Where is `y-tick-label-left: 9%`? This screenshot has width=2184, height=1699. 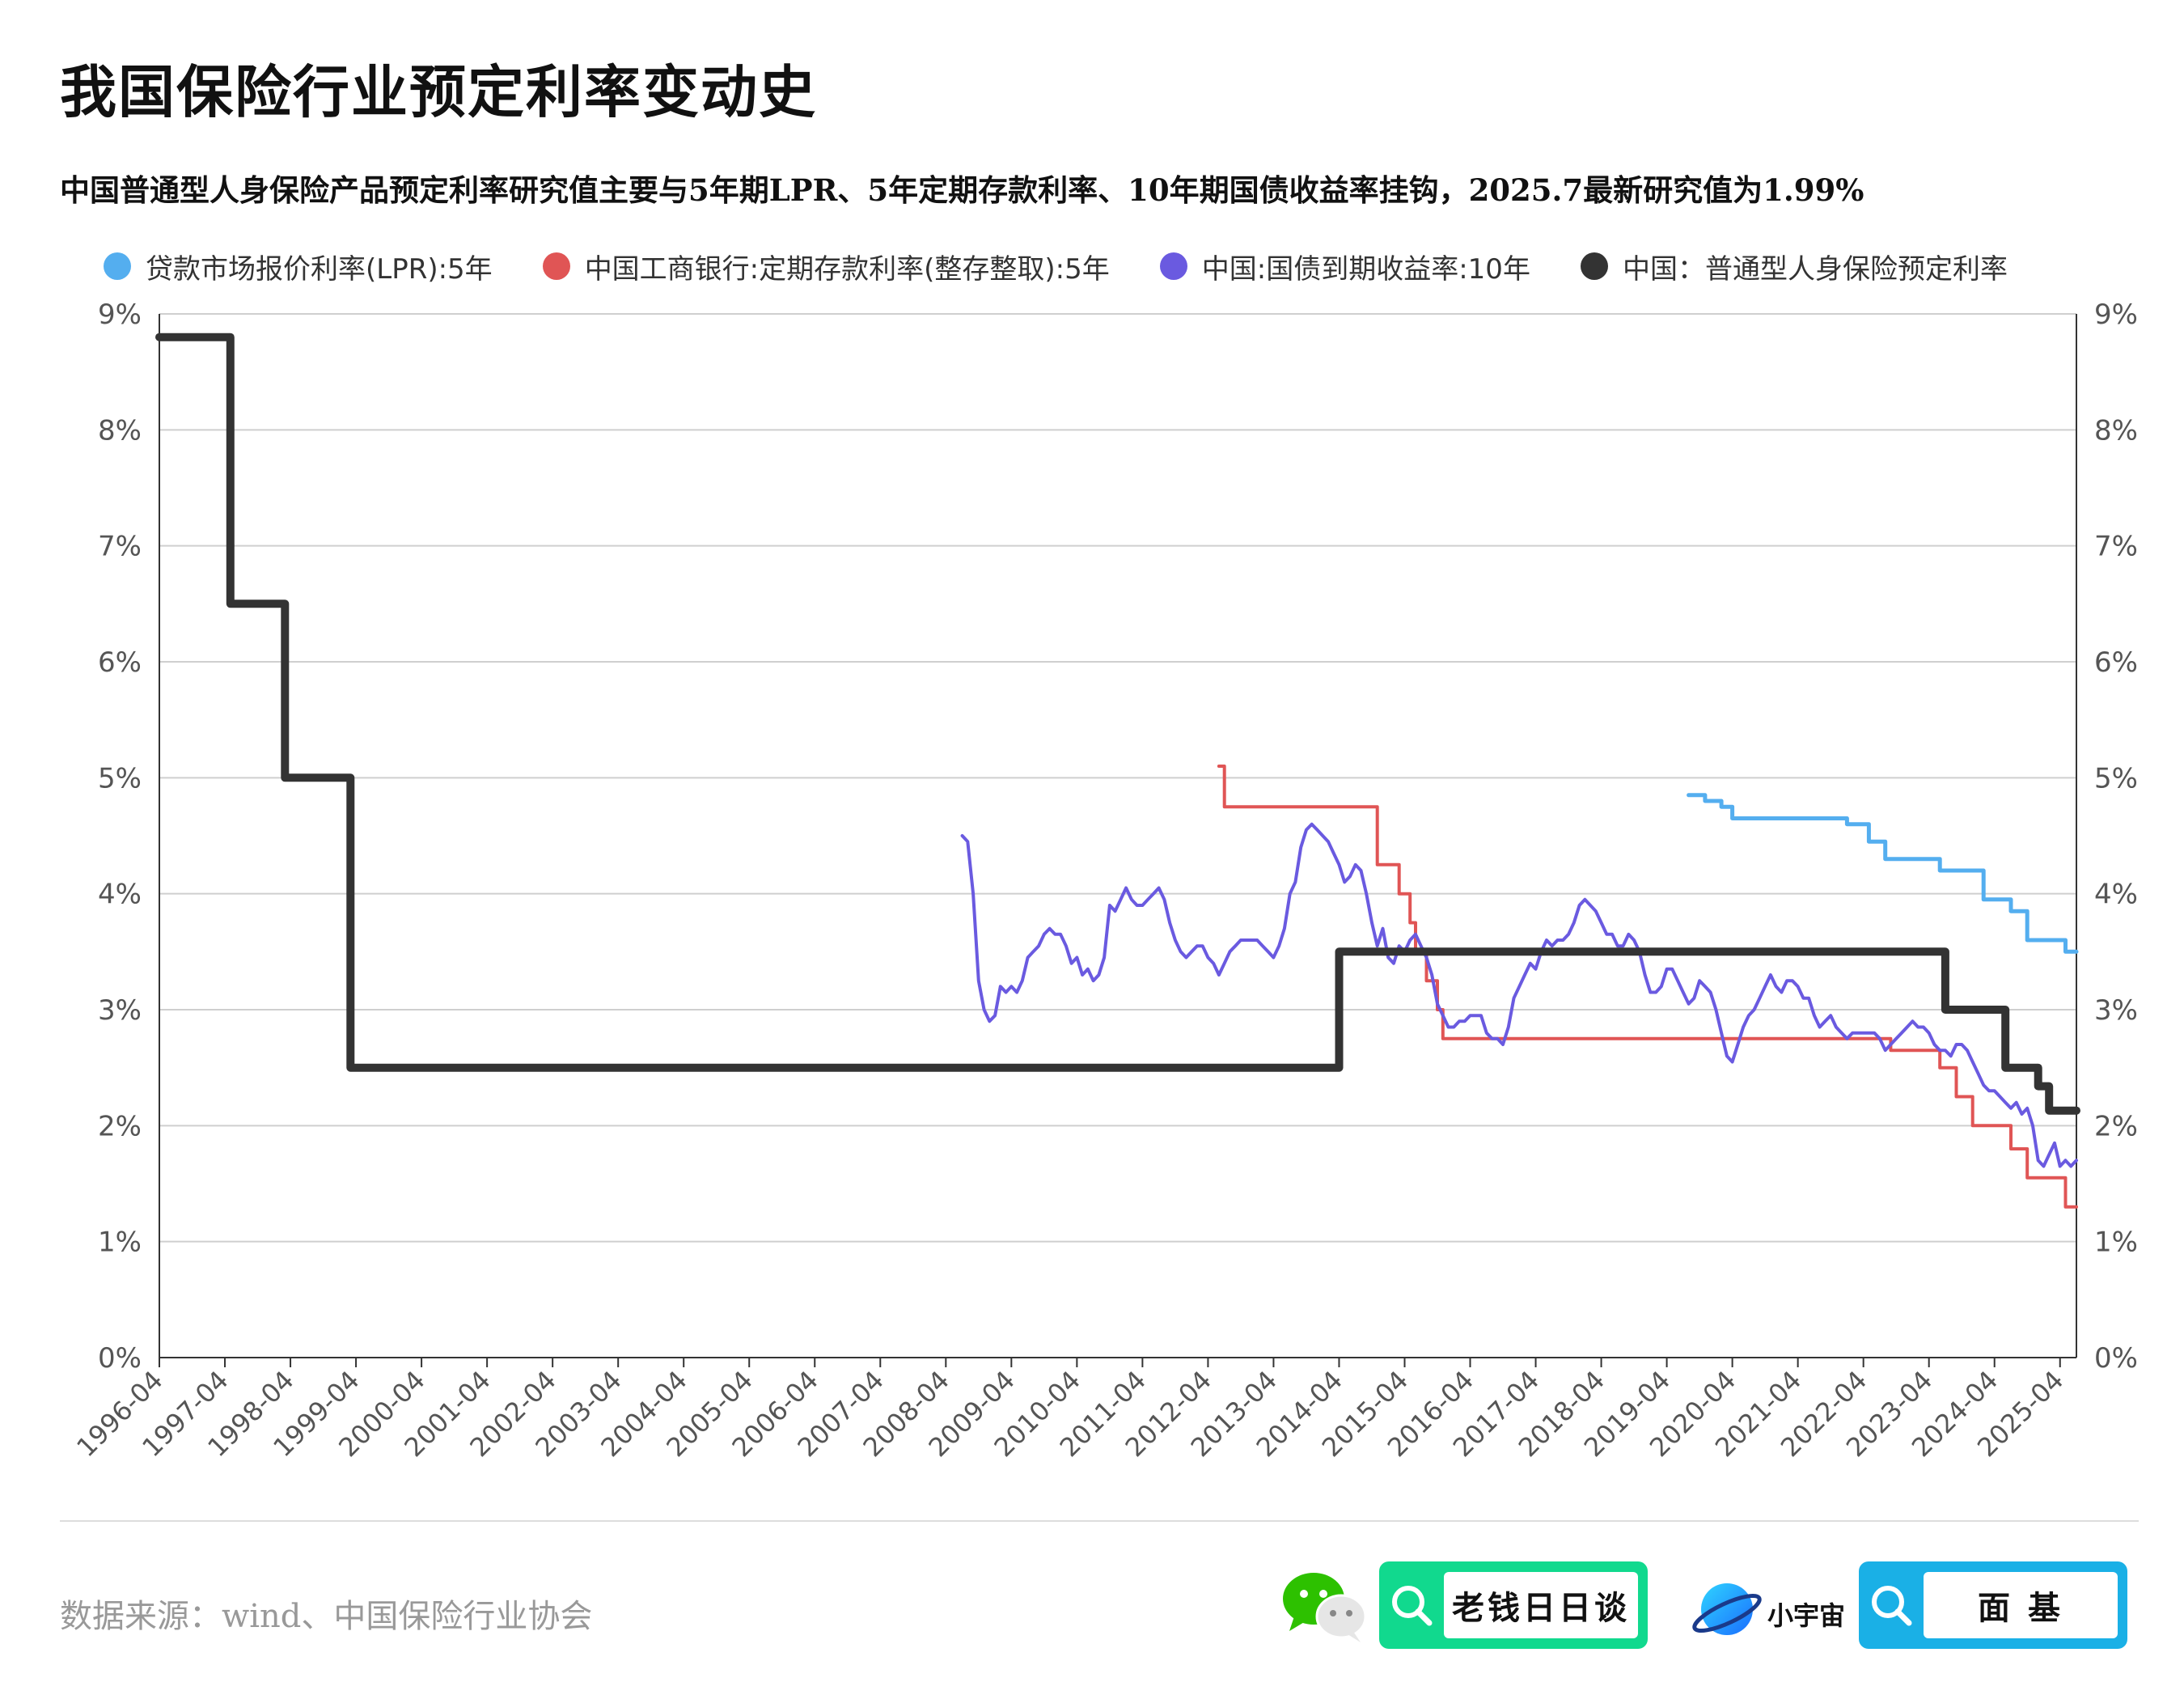
y-tick-label-left: 9% is located at coordinates (120, 315).